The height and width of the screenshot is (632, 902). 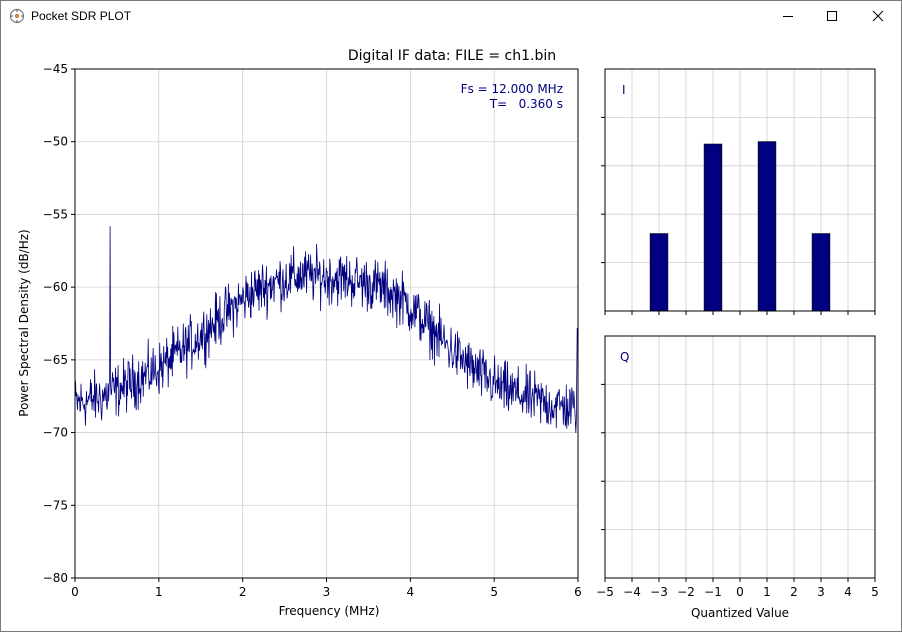 I want to click on q-x-tick-label: −1, so click(x=713, y=592).